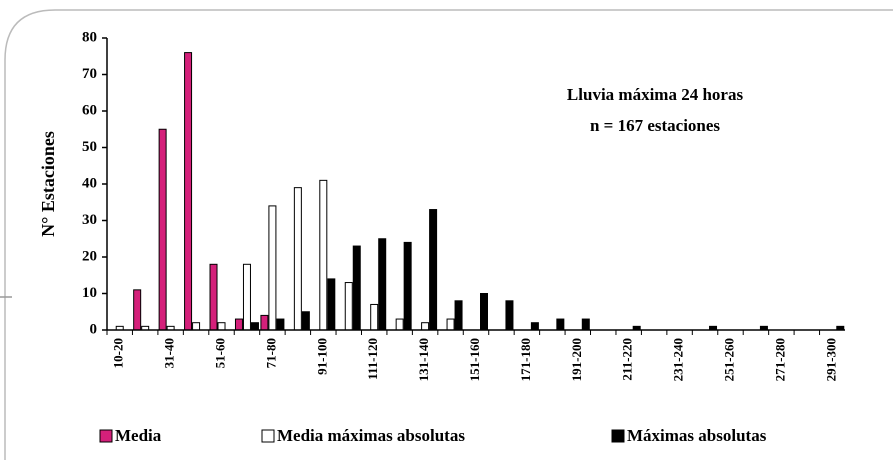 The height and width of the screenshot is (462, 893). What do you see at coordinates (830, 359) in the screenshot?
I see `x-tick-label: 291-300` at bounding box center [830, 359].